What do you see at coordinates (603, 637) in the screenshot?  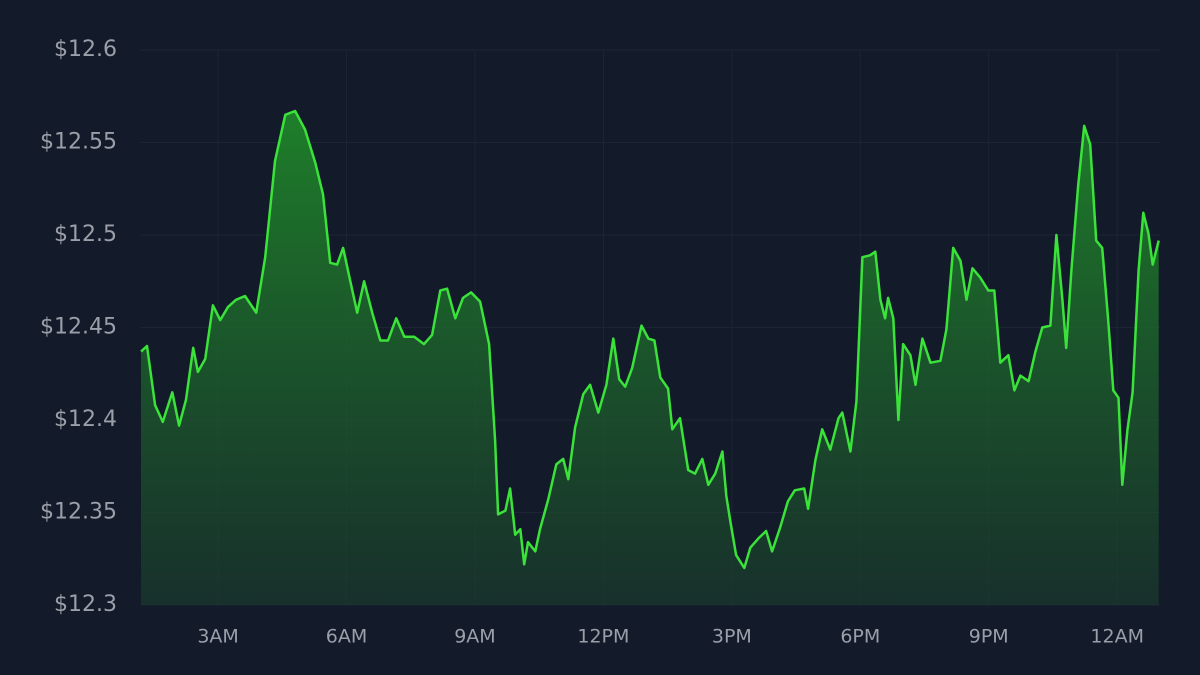 I see `x-tick-label: 12PM` at bounding box center [603, 637].